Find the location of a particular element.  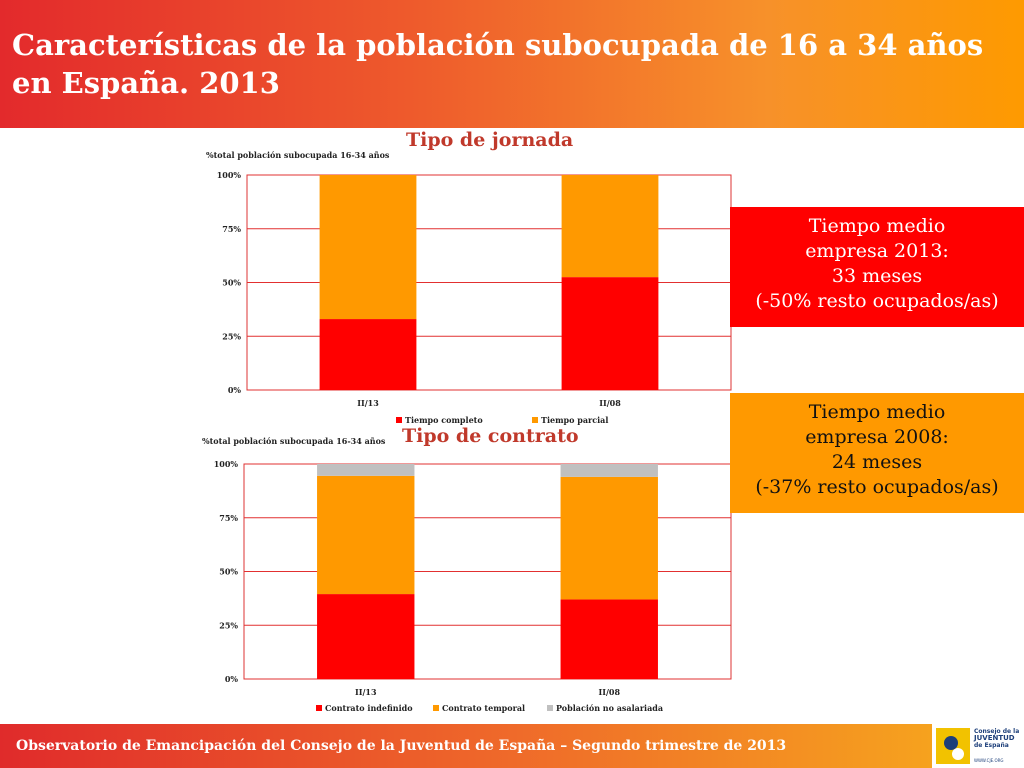

info-box-2013-line: Tiempo medio is located at coordinates (877, 226).